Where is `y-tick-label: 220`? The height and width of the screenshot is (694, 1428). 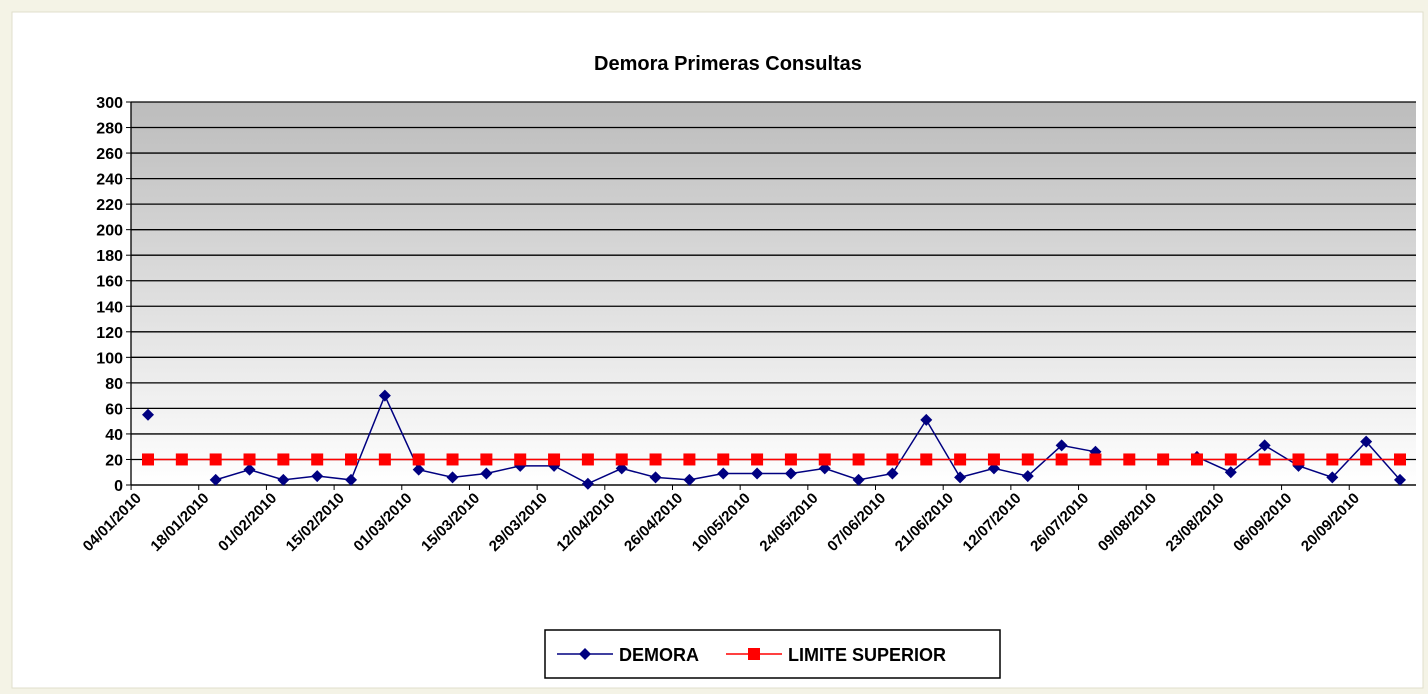 y-tick-label: 220 is located at coordinates (109, 205).